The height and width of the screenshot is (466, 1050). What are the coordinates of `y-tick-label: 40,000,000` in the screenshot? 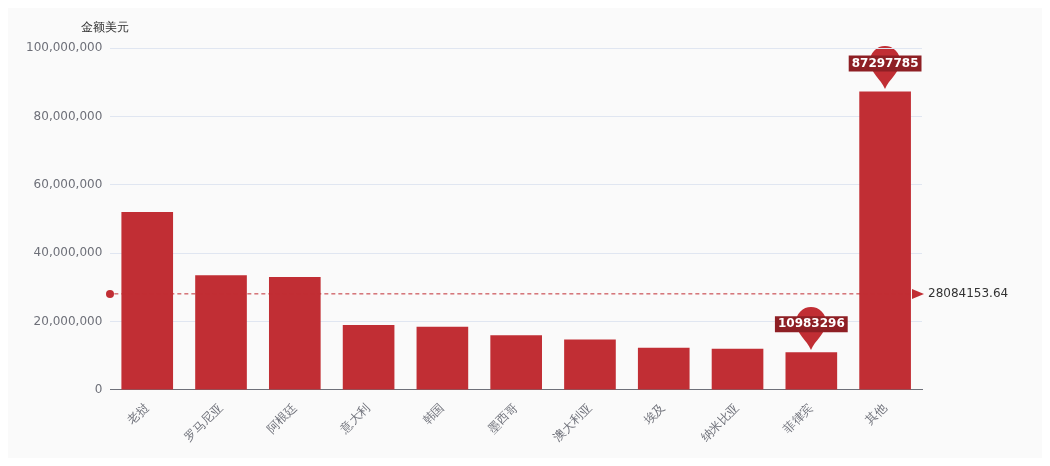 It's located at (68, 252).